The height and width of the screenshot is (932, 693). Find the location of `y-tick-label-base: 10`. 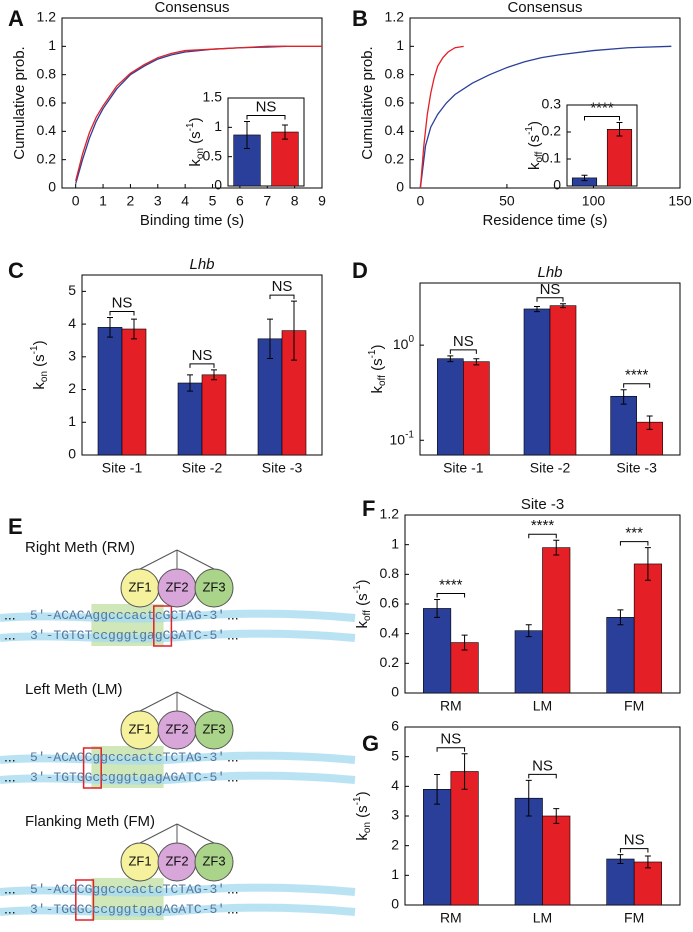

y-tick-label-base: 10 is located at coordinates (398, 439).